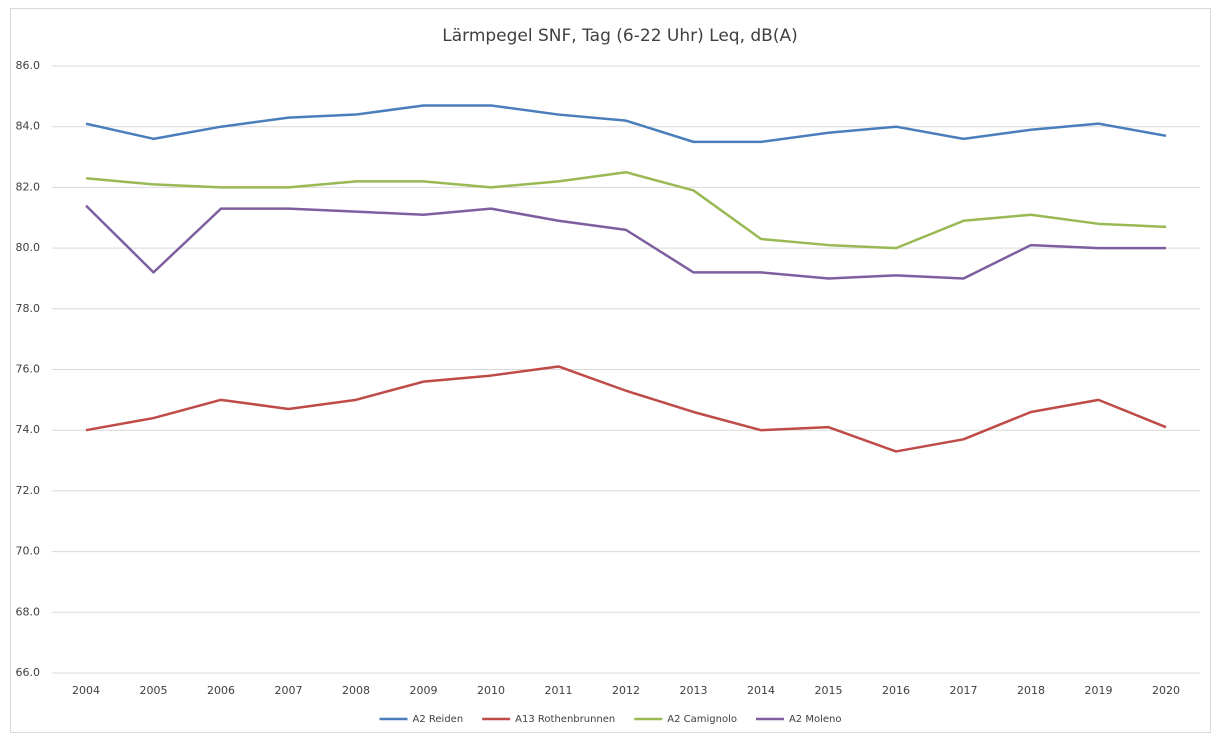  I want to click on x-tick-label: 2007, so click(289, 690).